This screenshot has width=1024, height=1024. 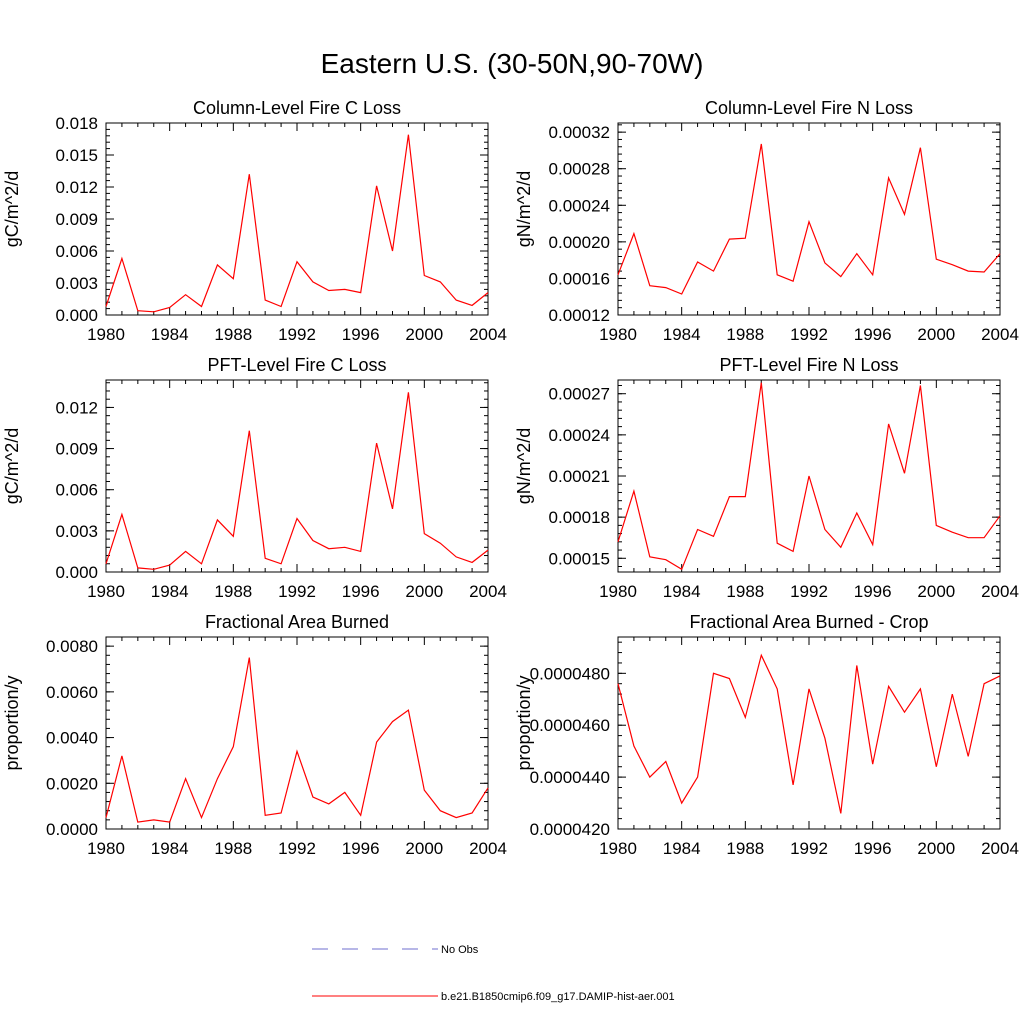 I want to click on y-tick-label: 0.00012, so click(x=579, y=315).